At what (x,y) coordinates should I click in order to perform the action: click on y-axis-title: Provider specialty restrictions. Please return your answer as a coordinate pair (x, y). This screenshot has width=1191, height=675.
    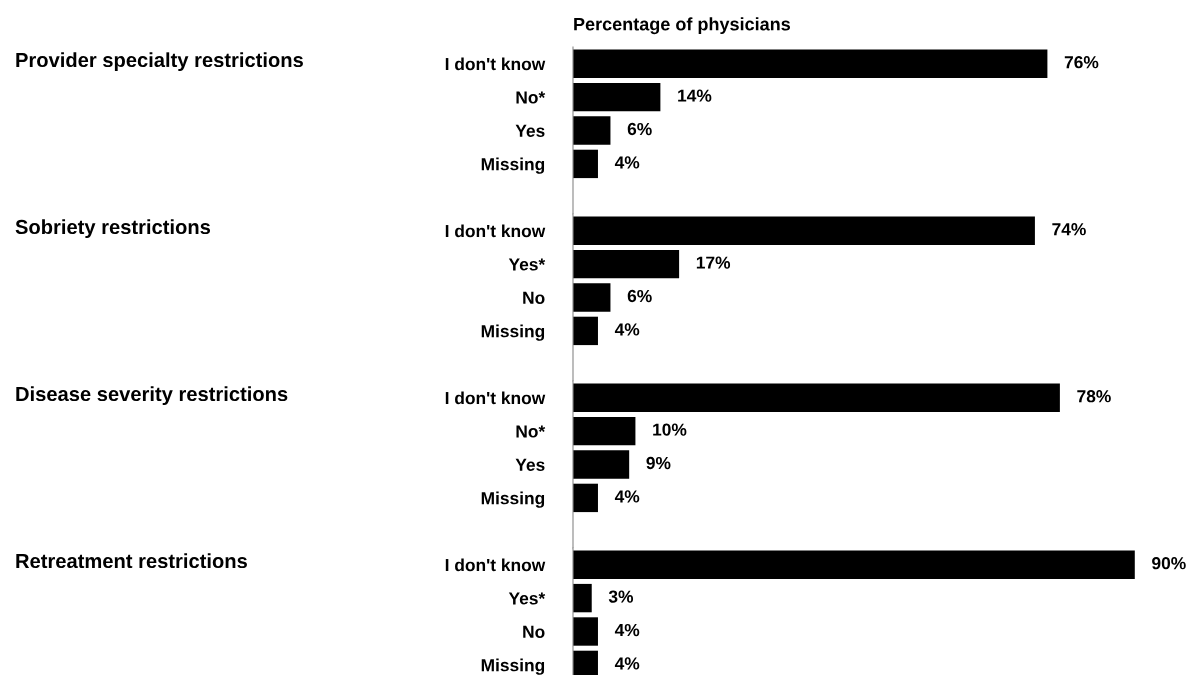
    Looking at the image, I should click on (159, 62).